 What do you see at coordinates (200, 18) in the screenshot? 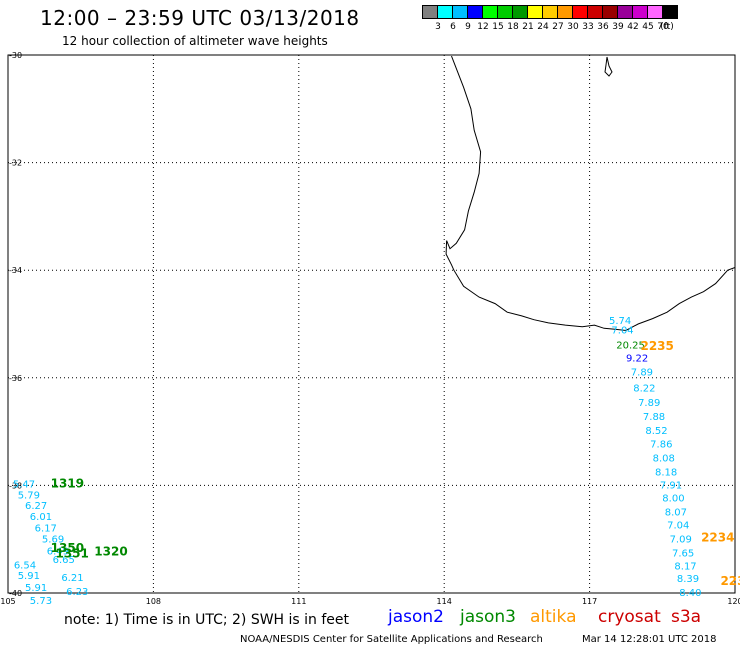
I see `map-title: 12:00 – 23:59 UTC 03/13/2018` at bounding box center [200, 18].